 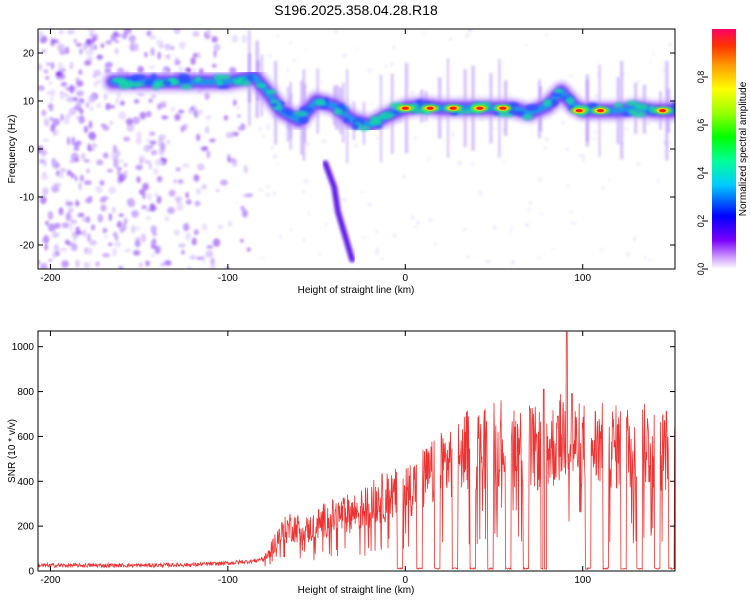 What do you see at coordinates (228, 278) in the screenshot?
I see `x-tick-label: -100` at bounding box center [228, 278].